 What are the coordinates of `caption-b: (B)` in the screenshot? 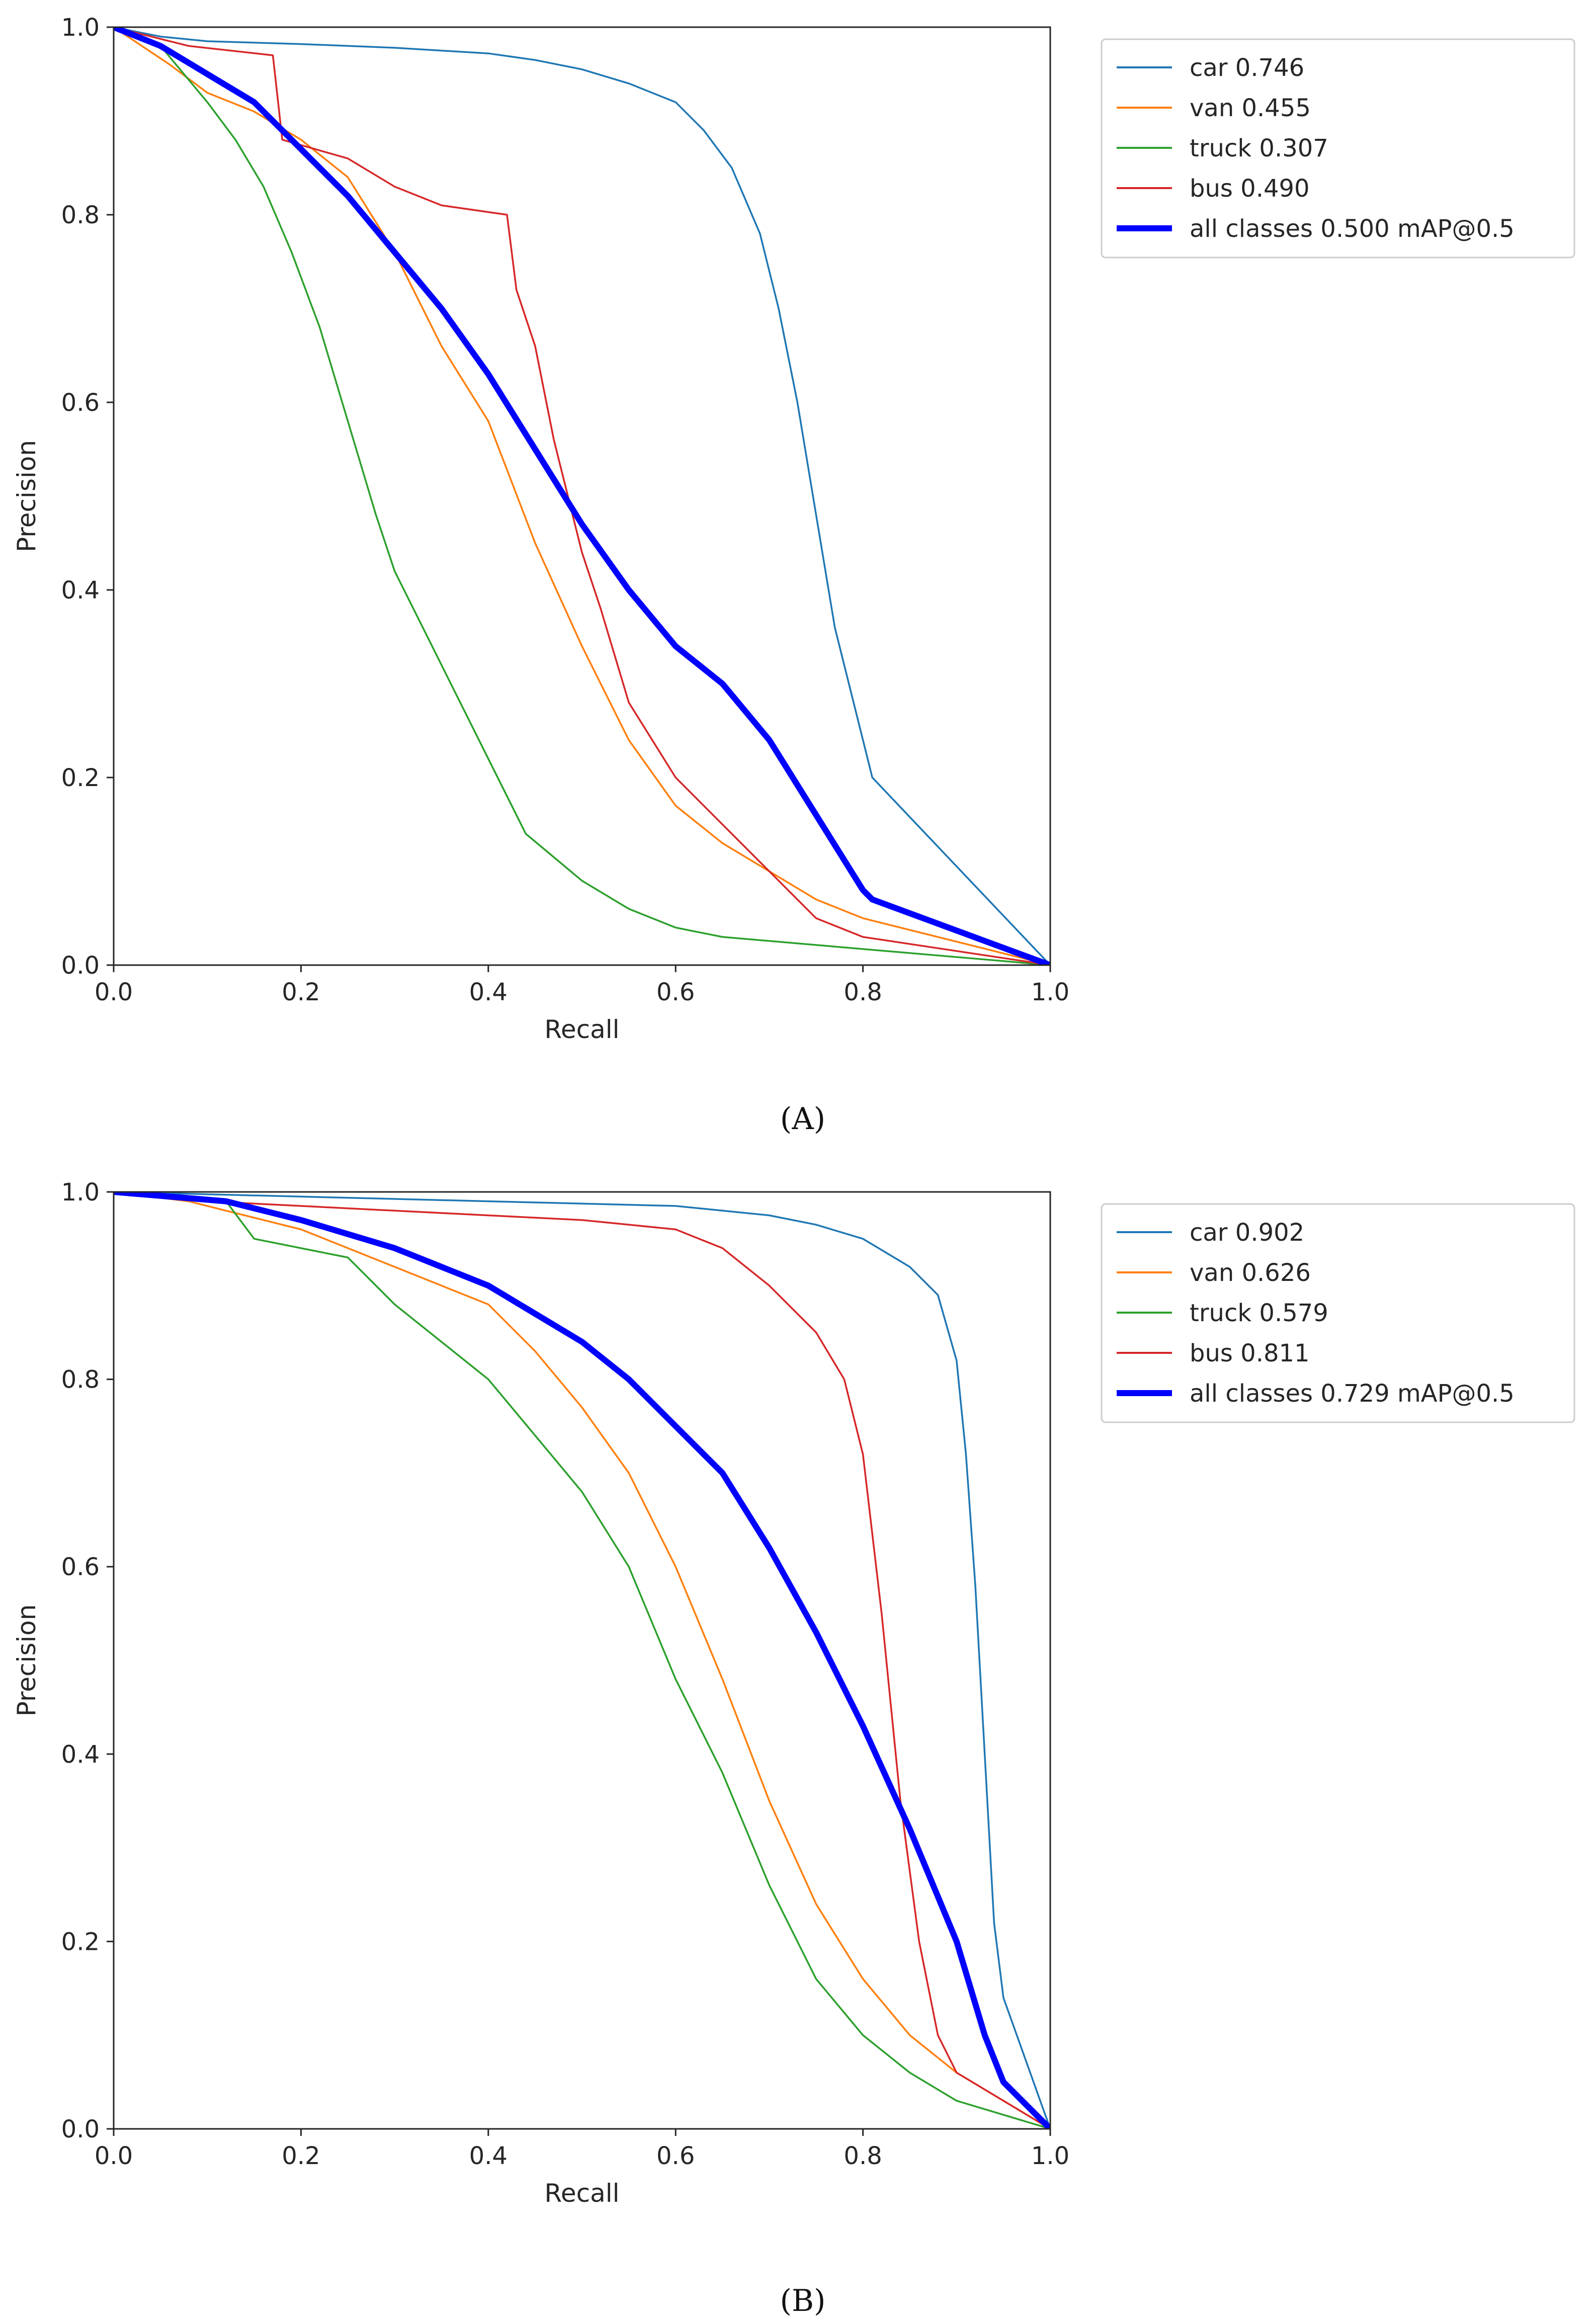 It's located at (803, 2300).